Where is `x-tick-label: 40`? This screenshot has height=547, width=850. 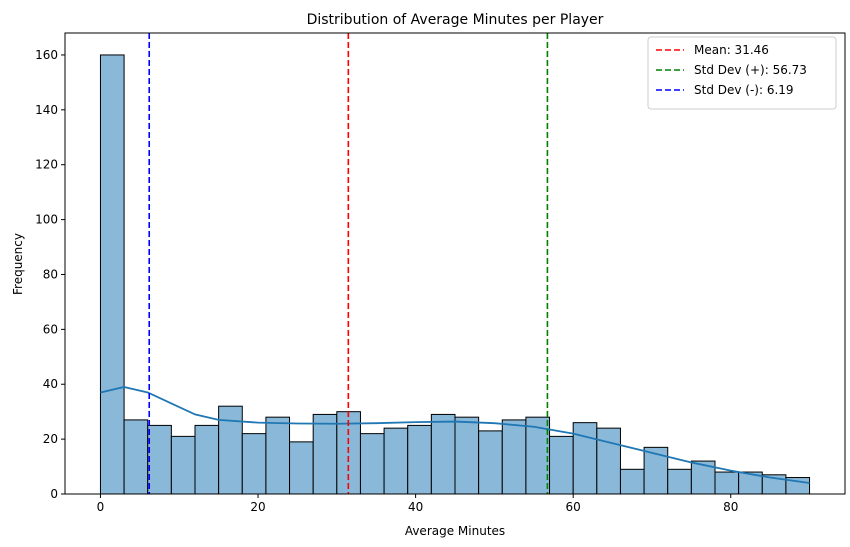 x-tick-label: 40 is located at coordinates (415, 507).